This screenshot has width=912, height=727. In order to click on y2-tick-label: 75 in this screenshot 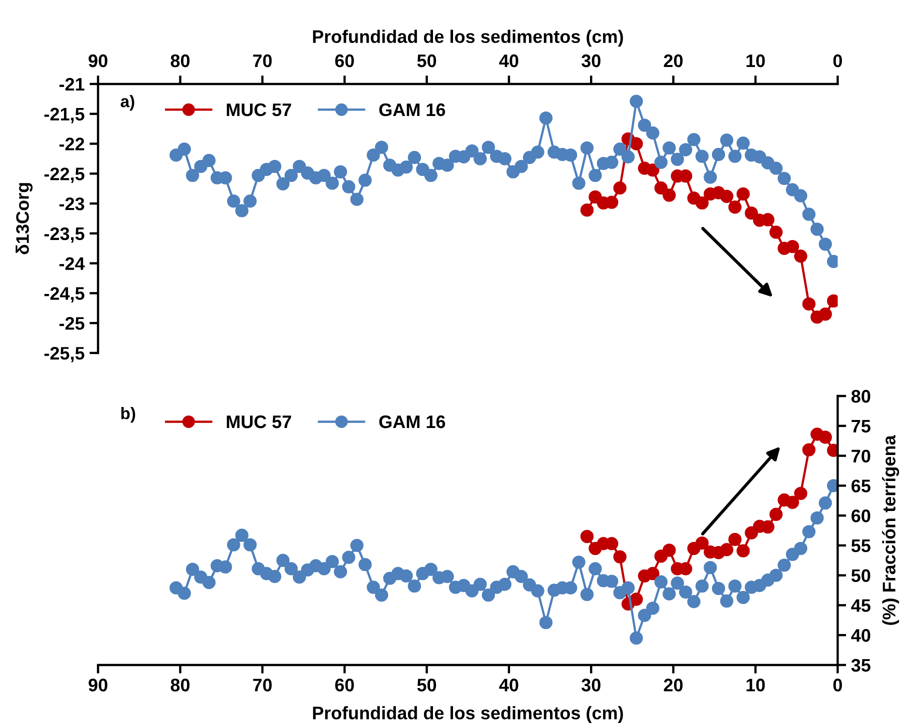, I will do `click(861, 426)`.